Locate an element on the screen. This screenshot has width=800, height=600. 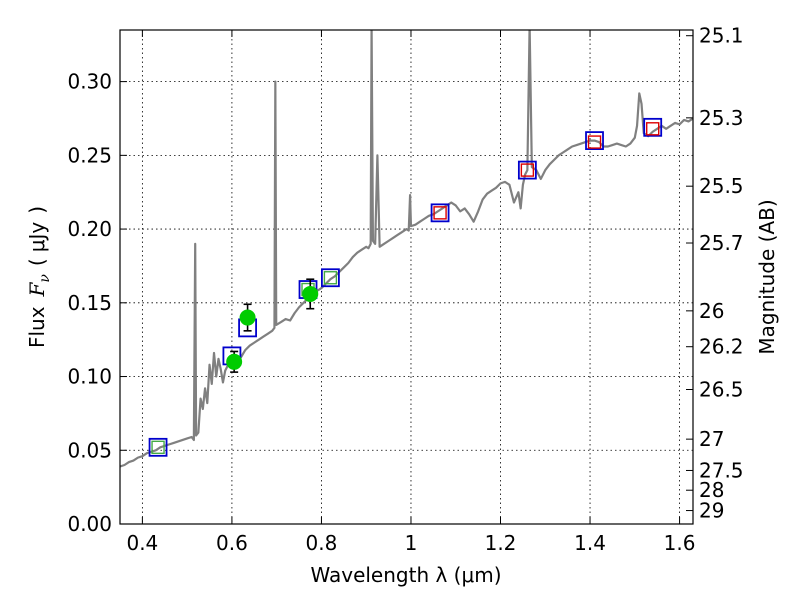
x-tick-label: 0.4 is located at coordinates (142, 543).